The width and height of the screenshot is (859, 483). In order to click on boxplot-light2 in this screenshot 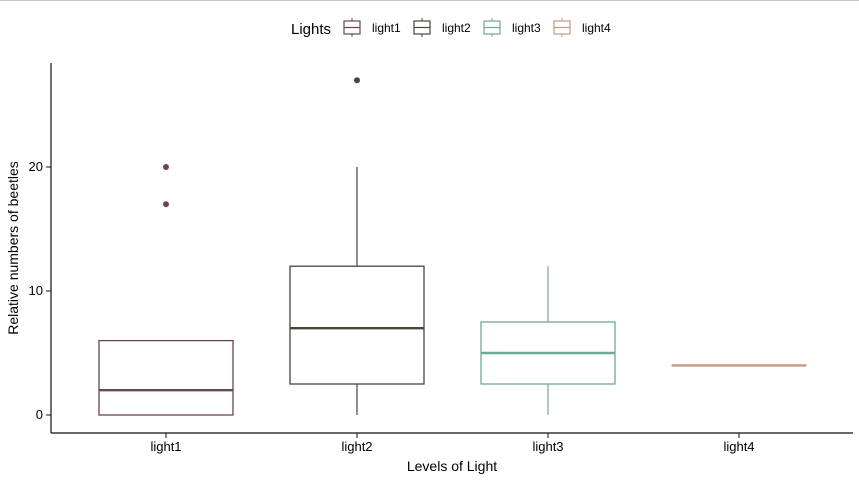, I will do `click(357, 246)`.